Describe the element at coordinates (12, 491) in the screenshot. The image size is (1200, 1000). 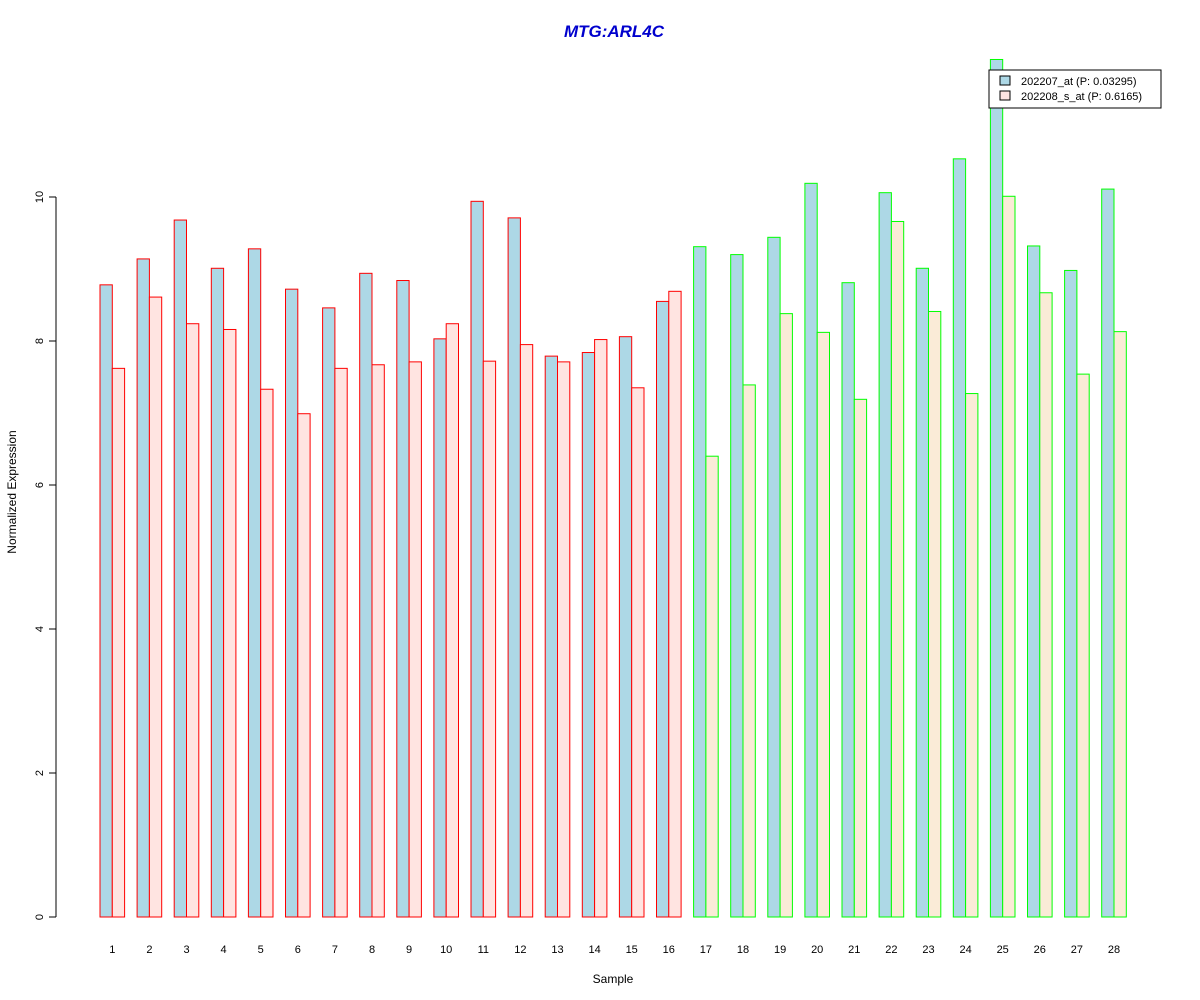
I see `y-axis-label: Normalized Expression` at that location.